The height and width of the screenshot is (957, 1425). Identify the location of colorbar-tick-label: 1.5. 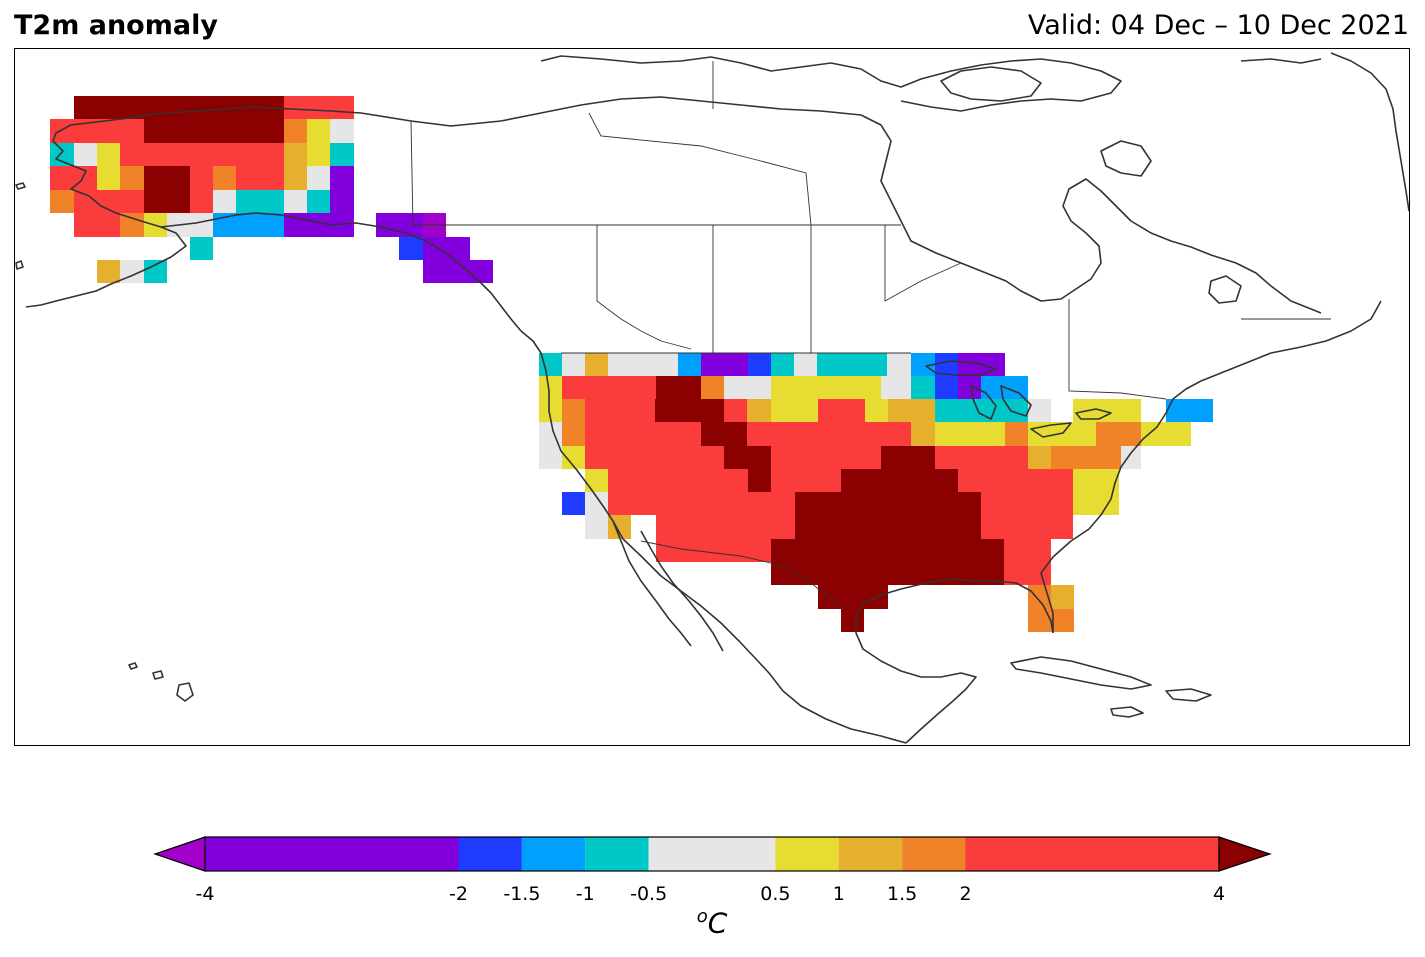
(902, 894).